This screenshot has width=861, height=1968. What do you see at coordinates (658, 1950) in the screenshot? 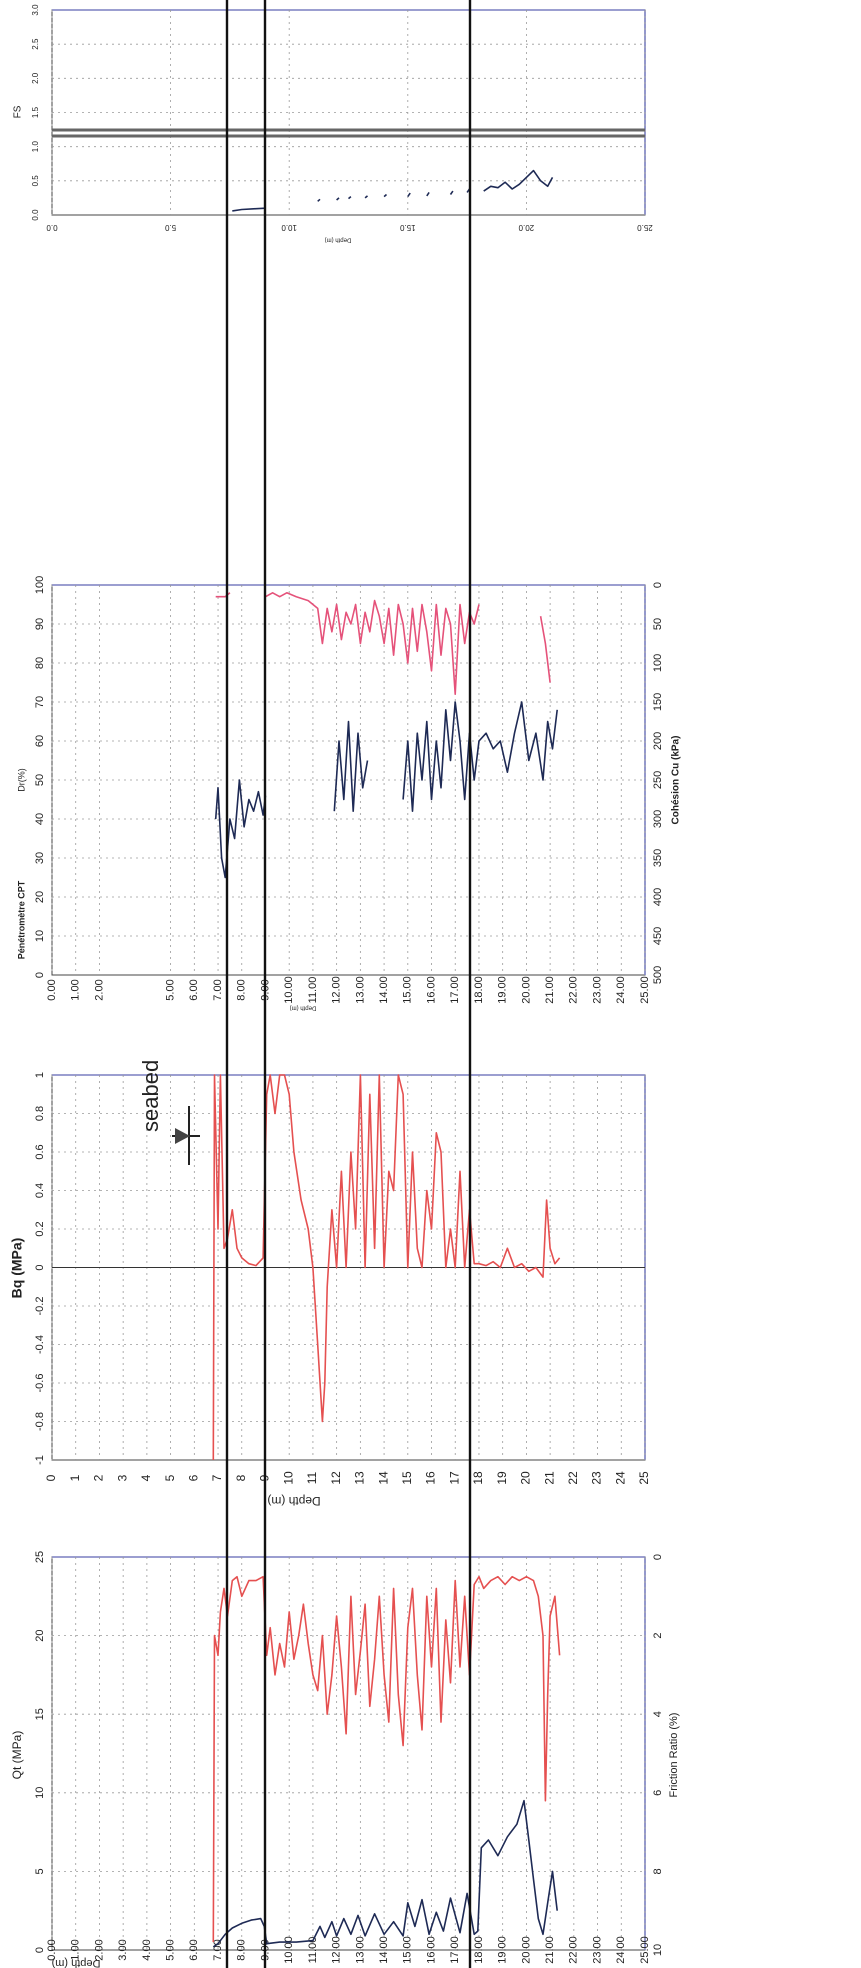
I see `friction-tick-label: 10` at bounding box center [658, 1950].